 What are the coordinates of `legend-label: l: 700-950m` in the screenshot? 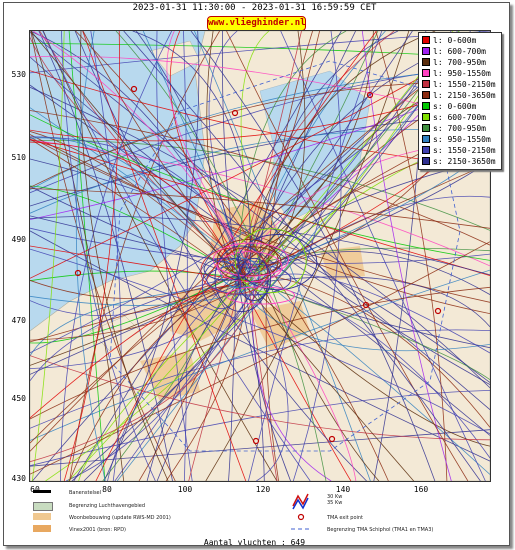 It's located at (459, 62).